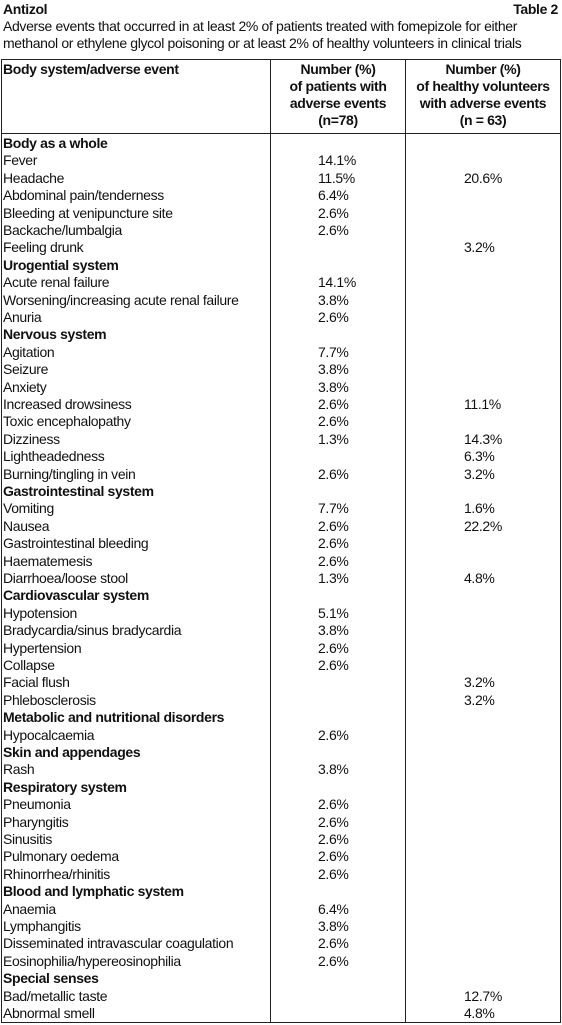 This screenshot has height=1025, width=562. What do you see at coordinates (61, 856) in the screenshot?
I see `event-name: Pulmonary oedema` at bounding box center [61, 856].